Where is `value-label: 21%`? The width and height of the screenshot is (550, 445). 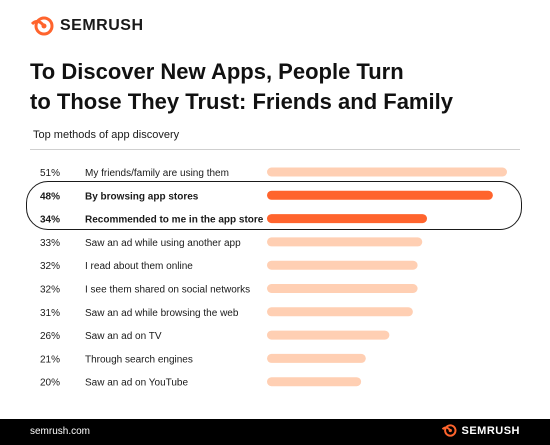
value-label: 21% is located at coordinates (50, 359).